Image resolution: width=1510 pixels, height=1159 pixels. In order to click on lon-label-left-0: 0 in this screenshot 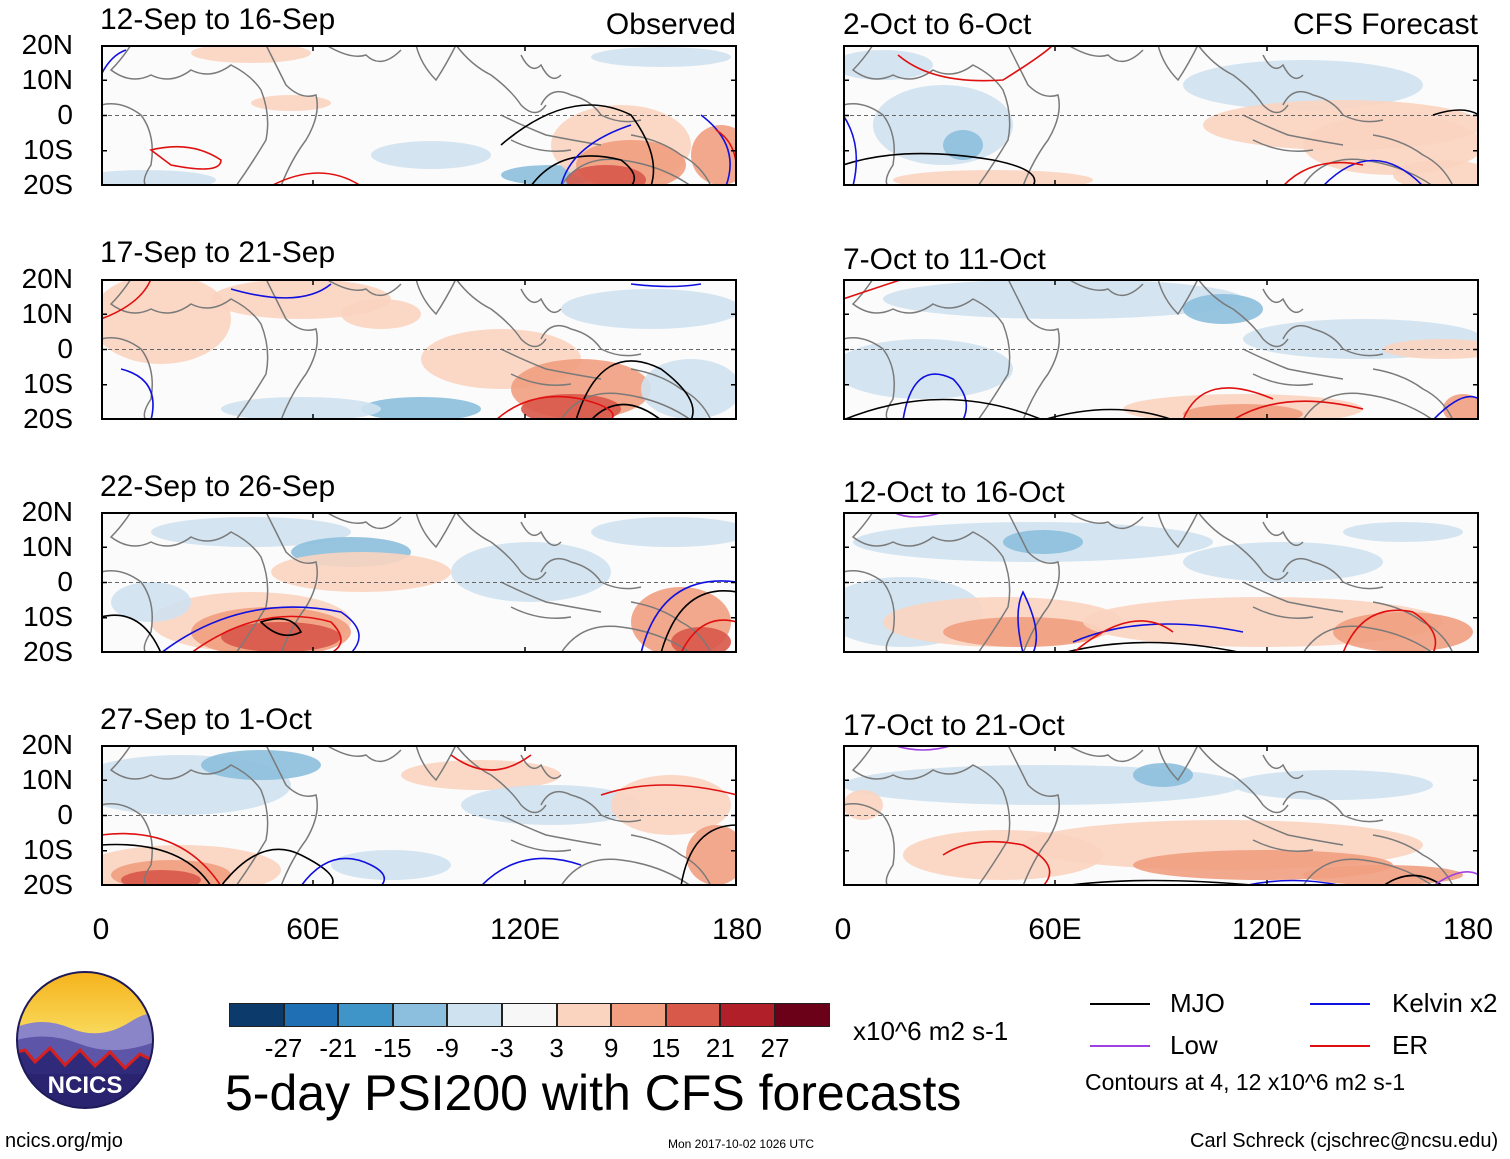, I will do `click(101, 929)`.